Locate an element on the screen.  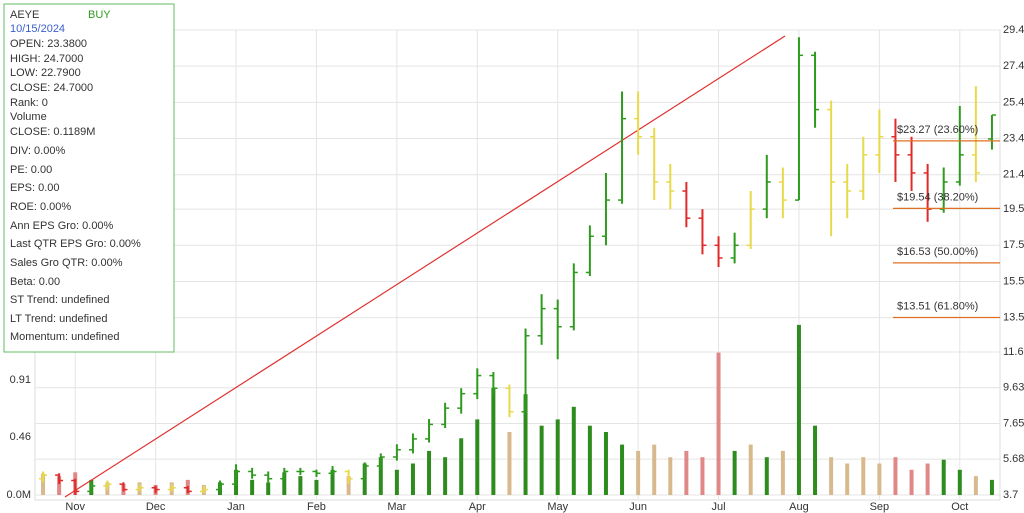
info-line: Sales Gro QTR: 0.00% is located at coordinates (66, 263).